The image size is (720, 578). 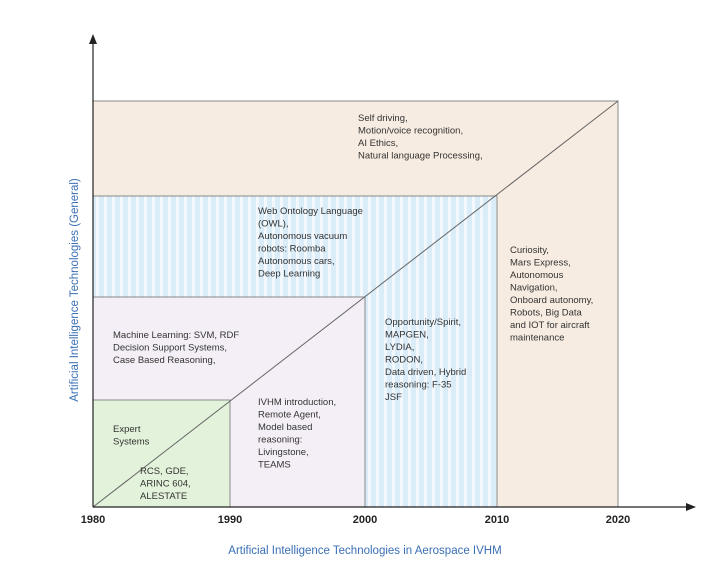 I want to click on region-text: maintenance, so click(x=537, y=338).